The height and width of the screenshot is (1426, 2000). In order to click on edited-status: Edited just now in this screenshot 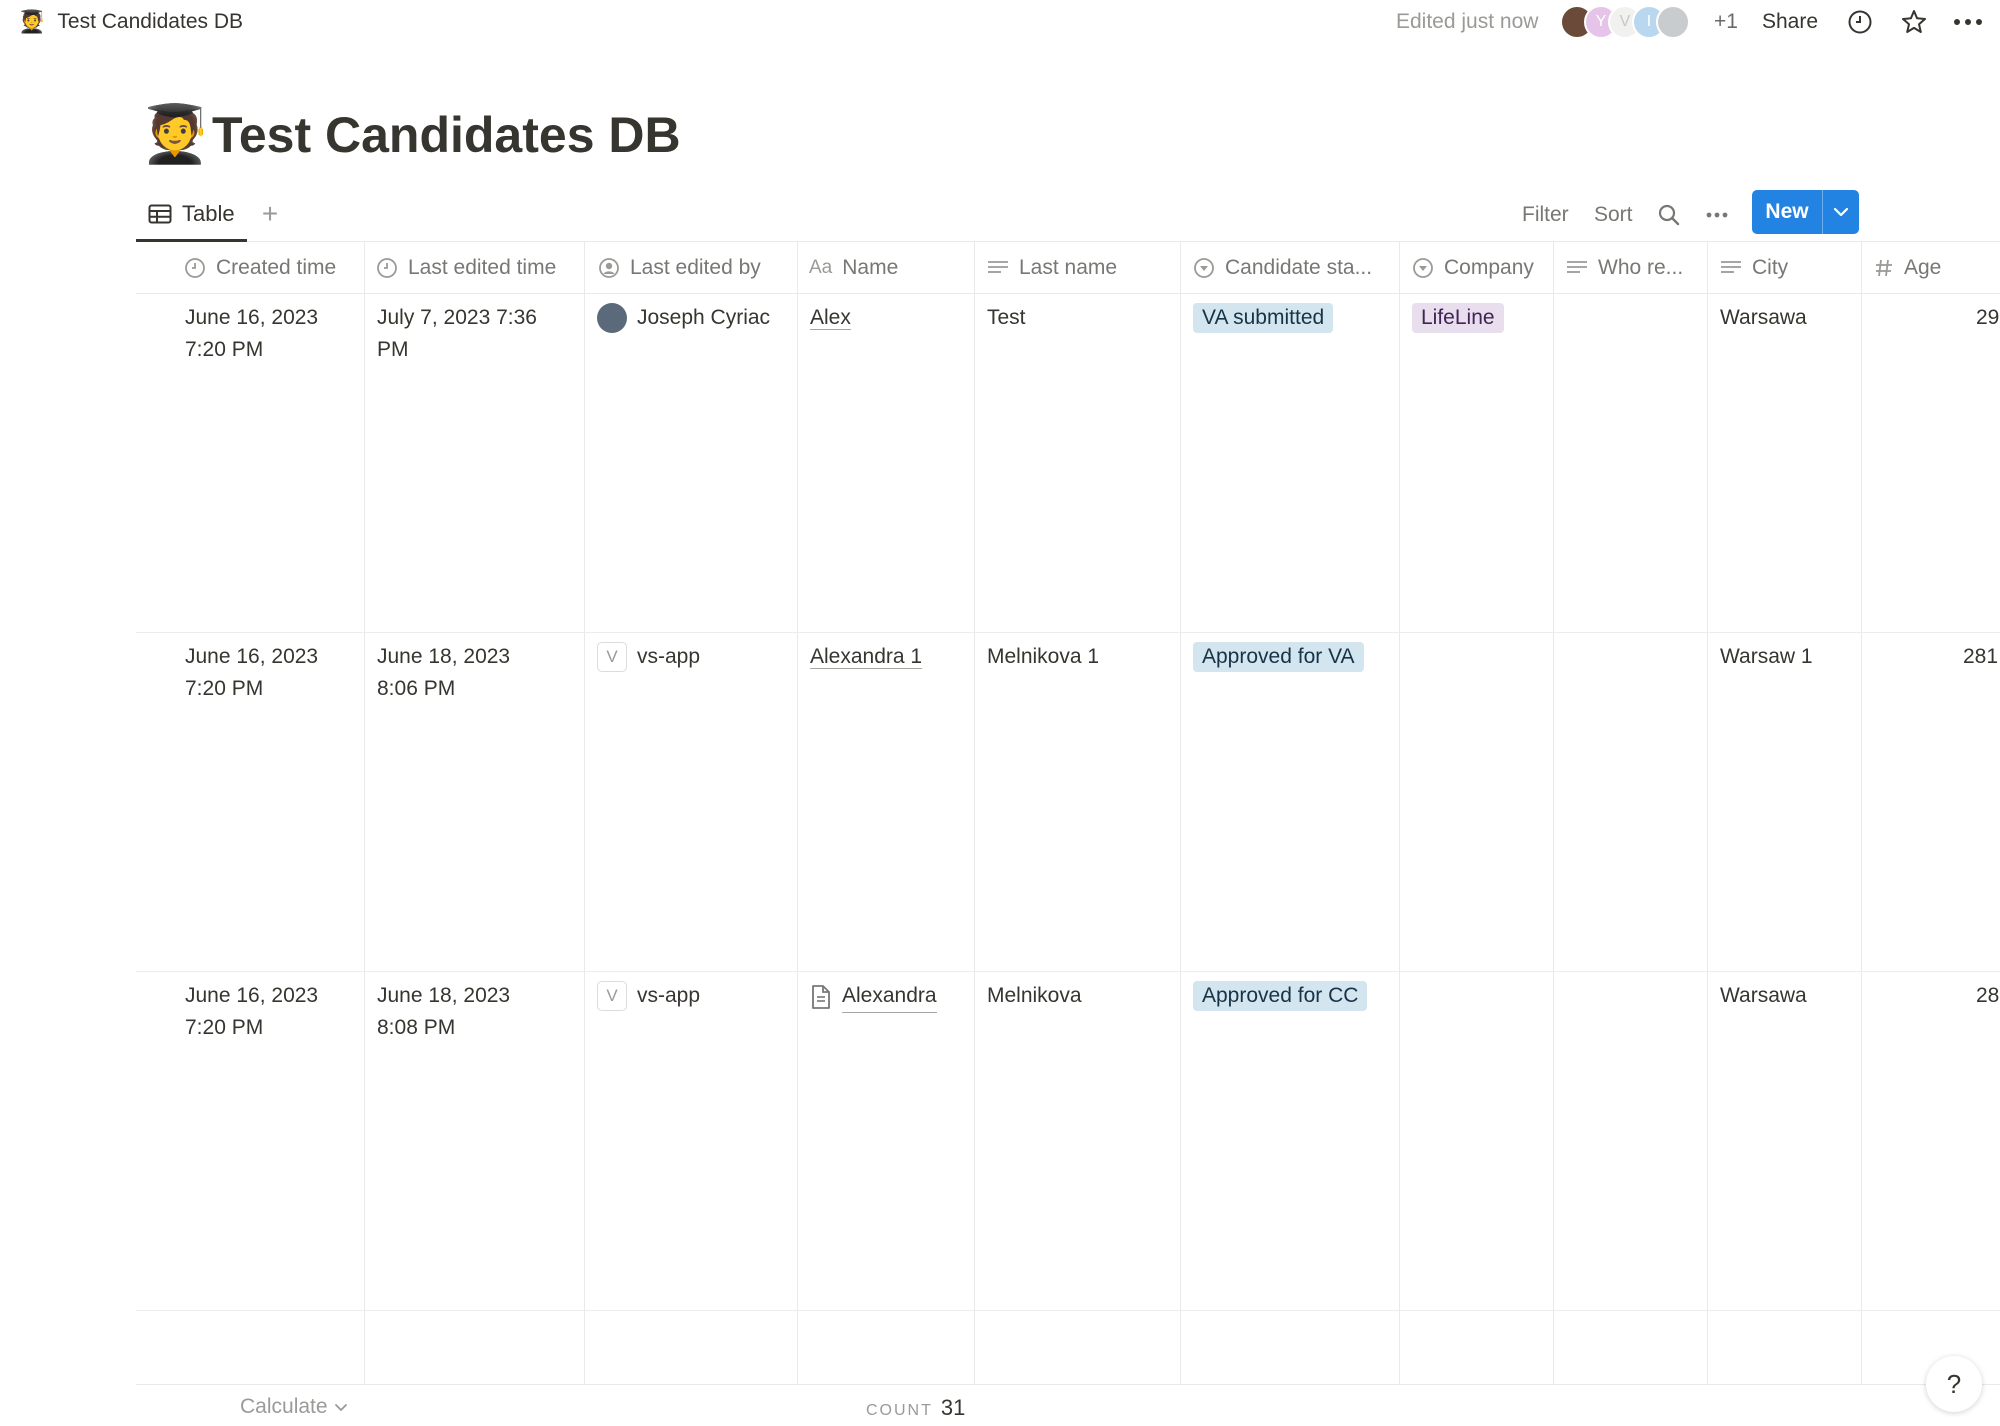, I will do `click(1467, 21)`.